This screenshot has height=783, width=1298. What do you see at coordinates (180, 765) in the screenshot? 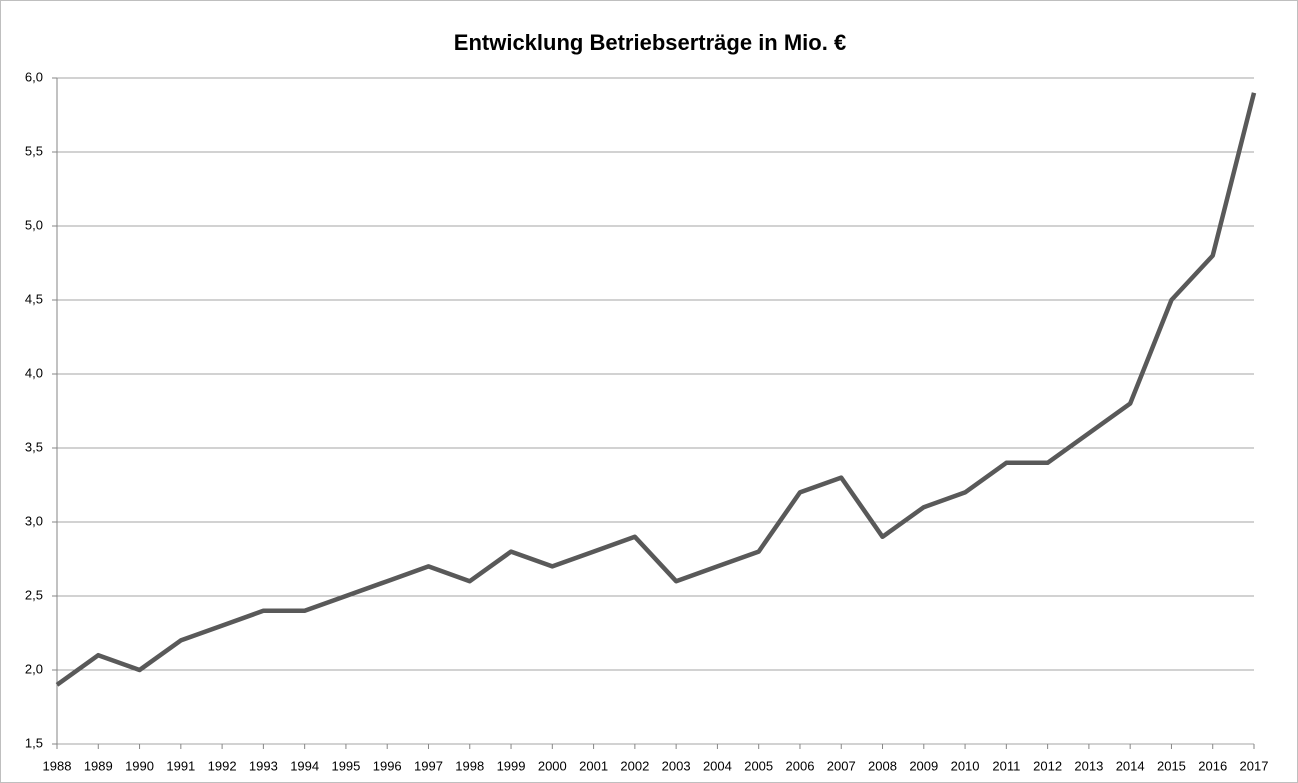
I see `x-tick-label: 1991` at bounding box center [180, 765].